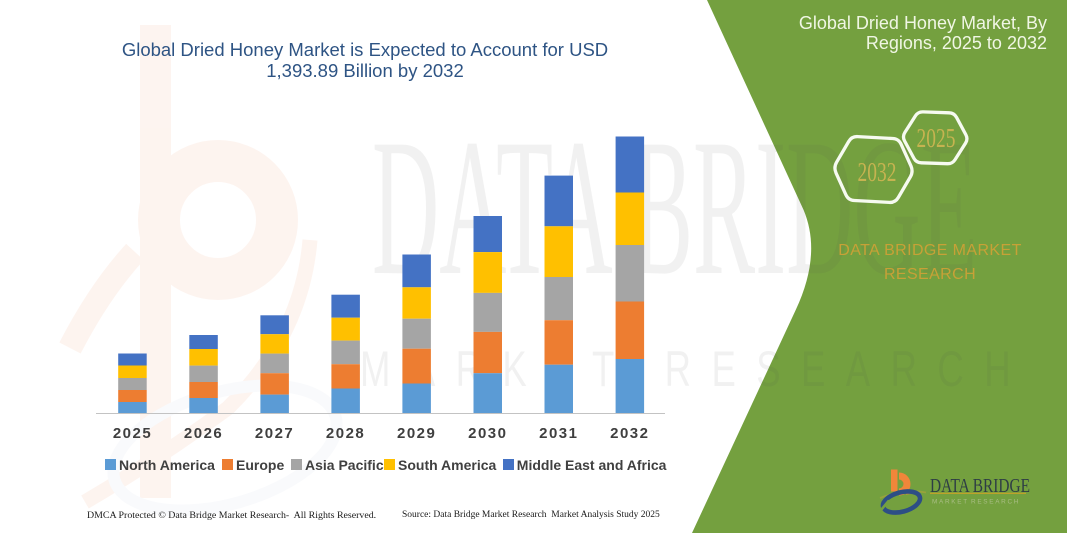  I want to click on svg-text: DATA BRIDGE, so click(980, 486).